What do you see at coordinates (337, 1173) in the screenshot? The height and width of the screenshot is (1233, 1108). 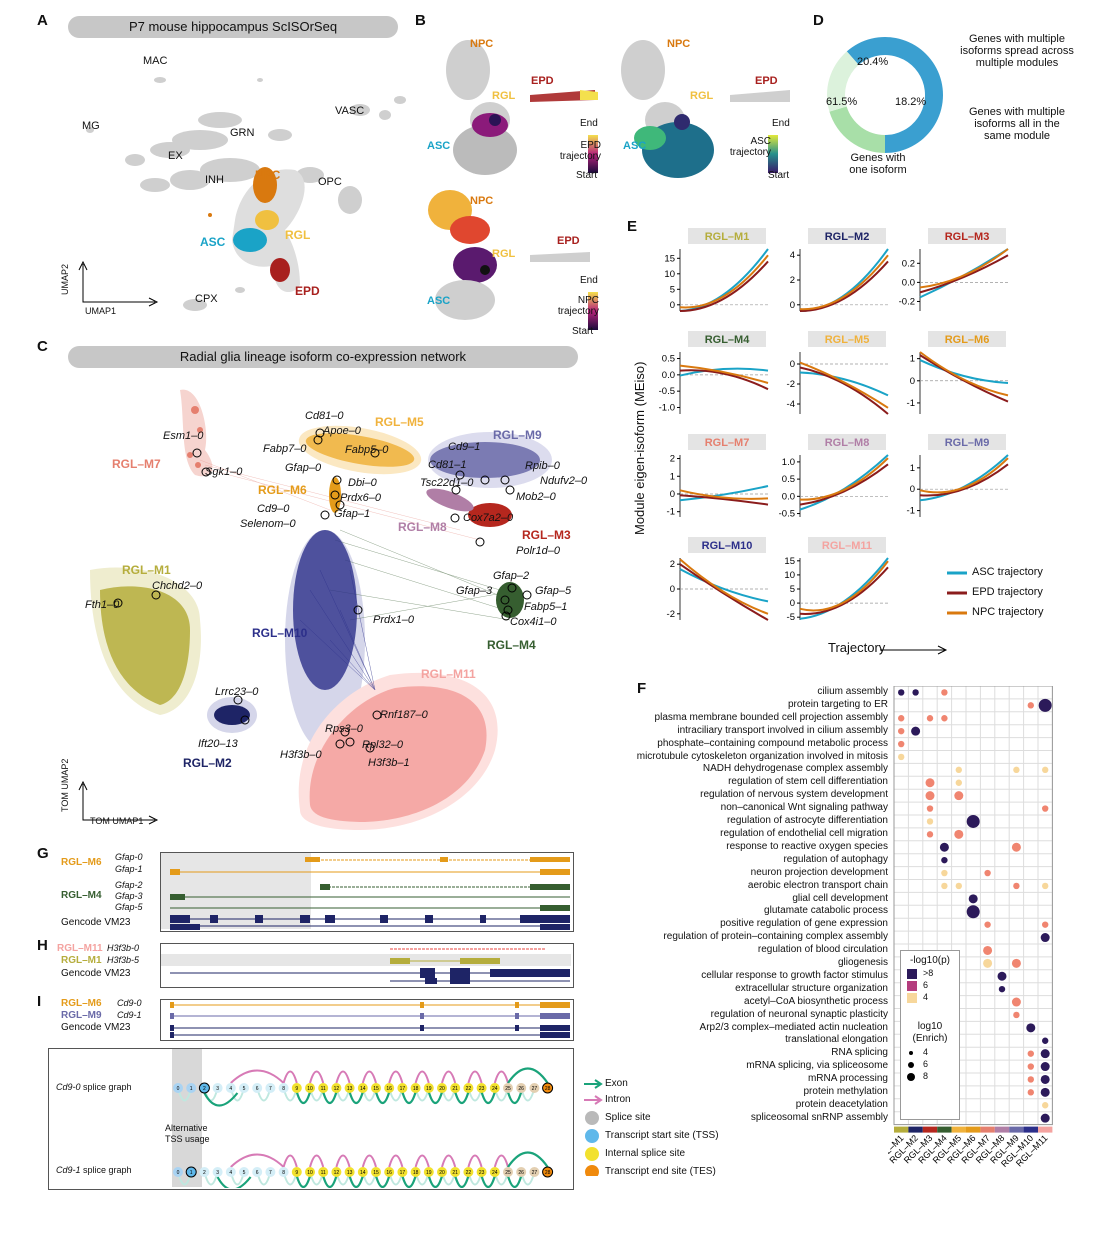 I see `splice-node-label-1-12: 12` at bounding box center [337, 1173].